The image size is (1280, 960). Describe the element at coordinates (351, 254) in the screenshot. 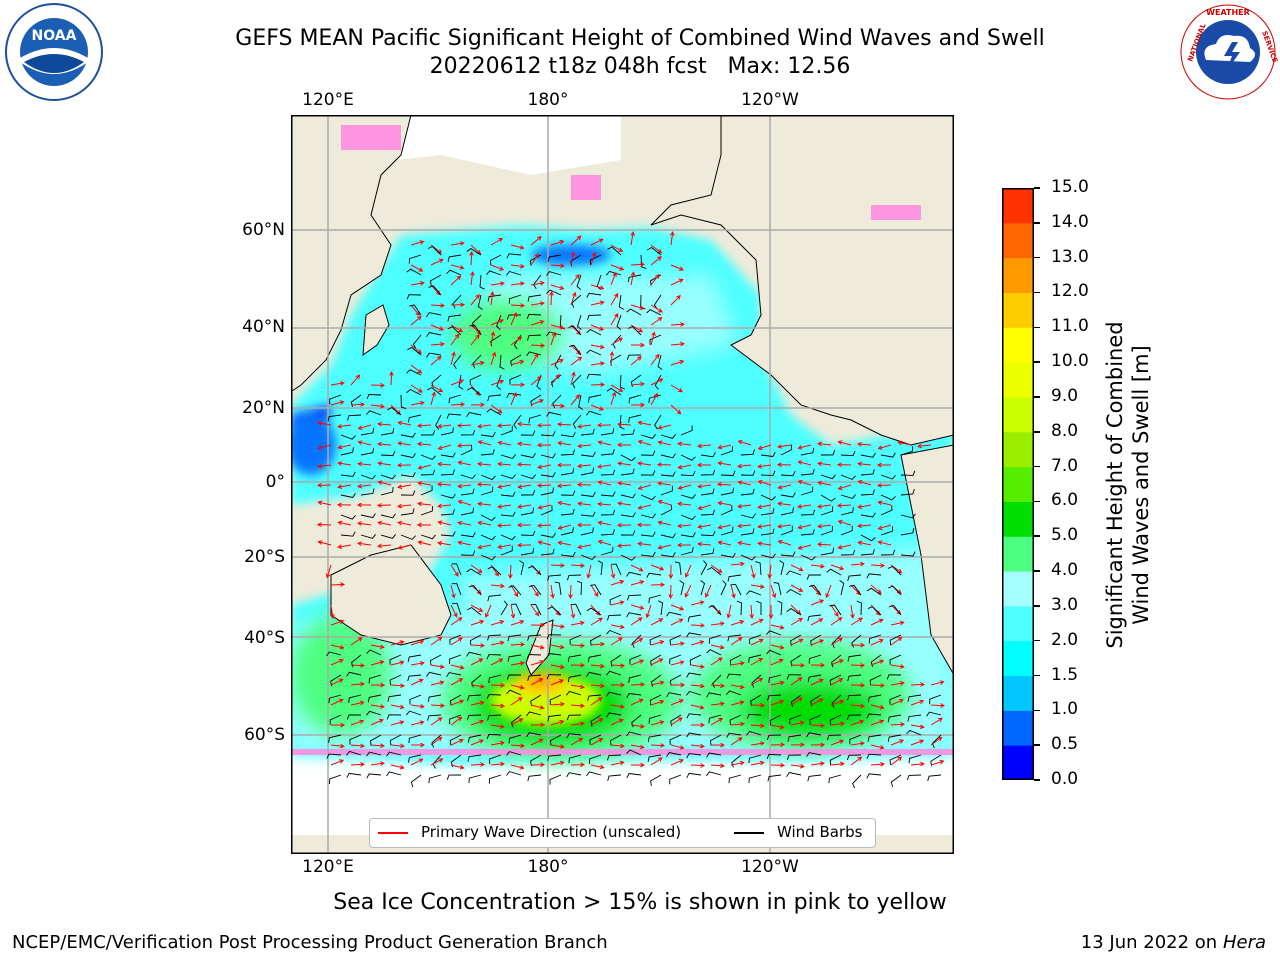

I see `asia-landmass` at that location.